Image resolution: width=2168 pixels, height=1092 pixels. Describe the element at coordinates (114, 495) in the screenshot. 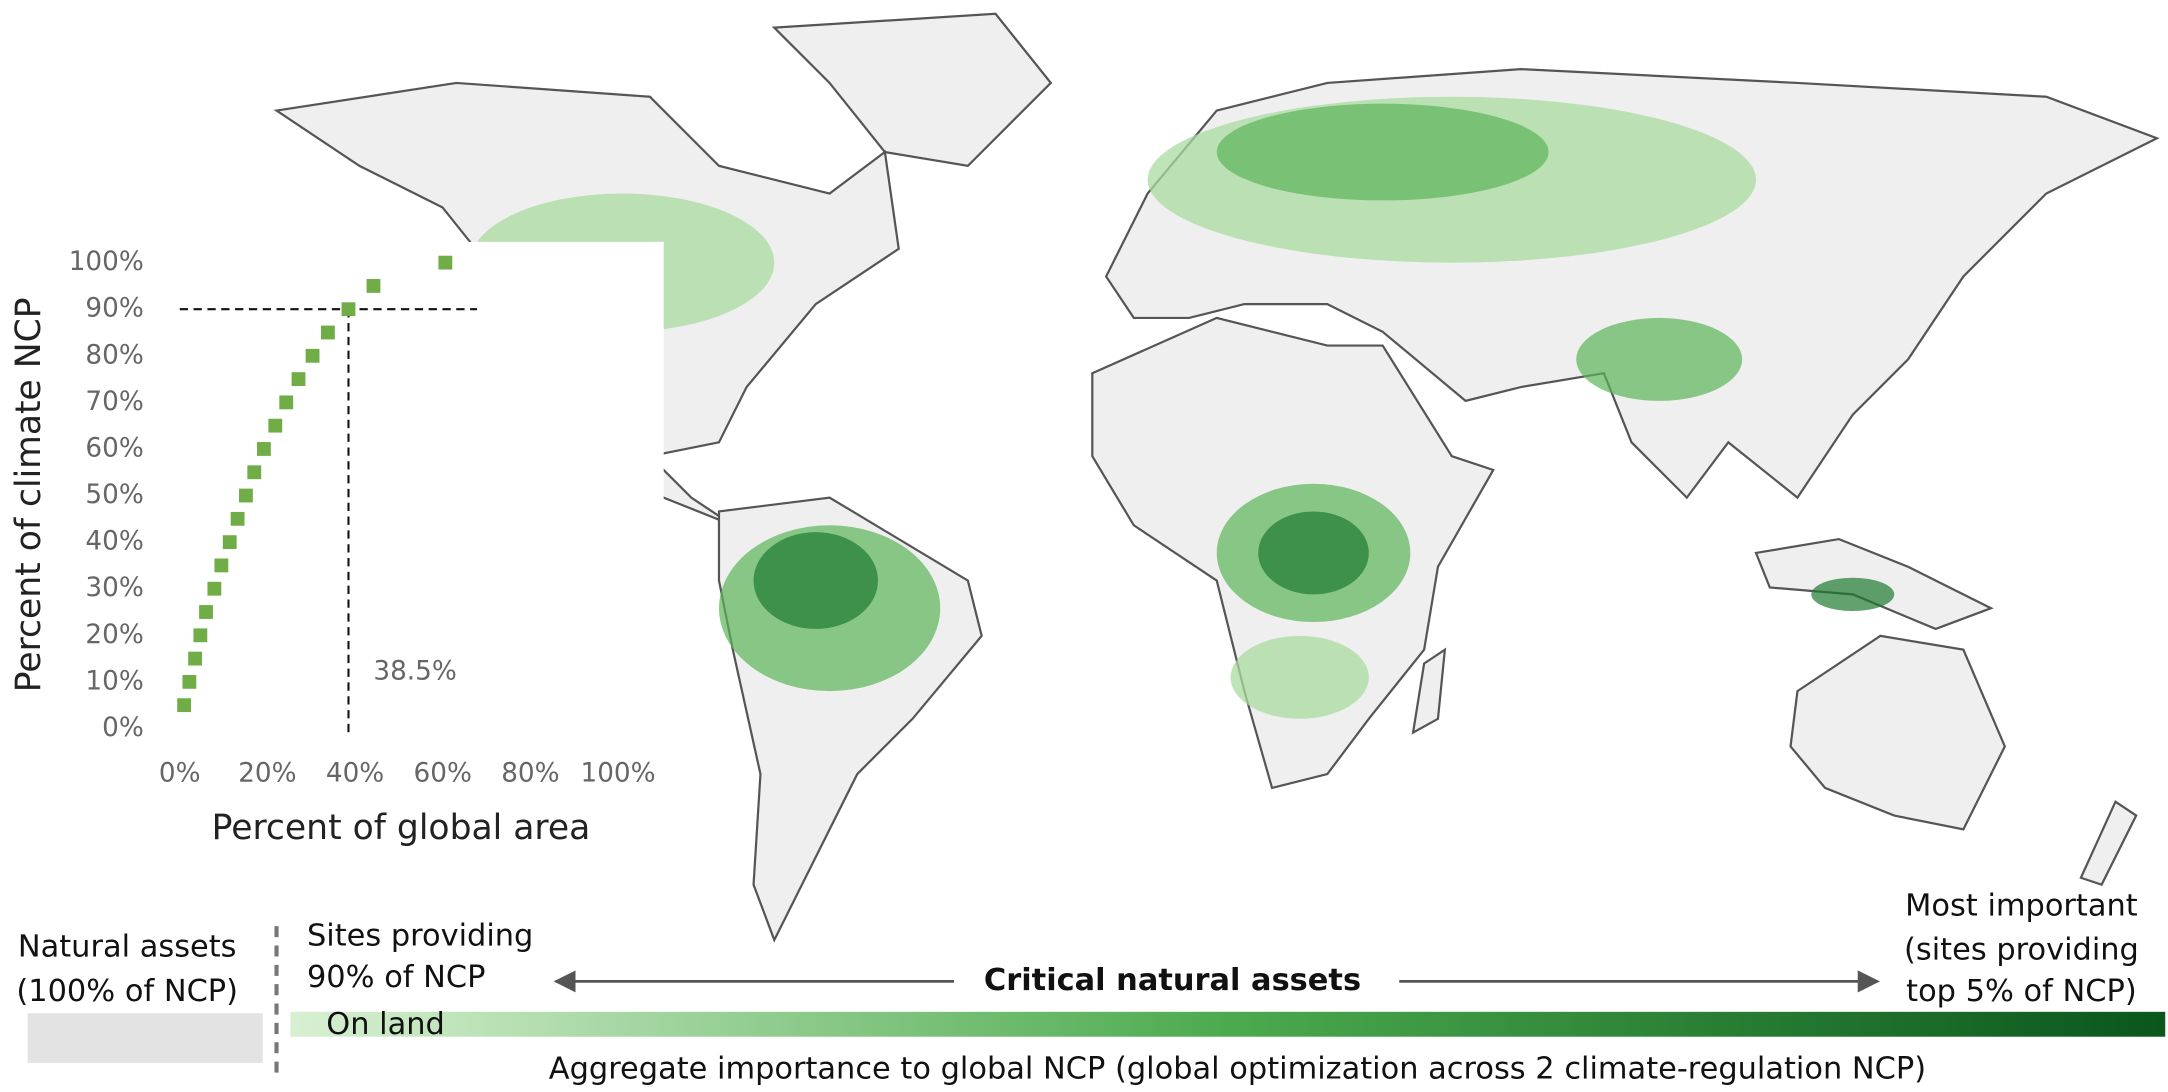

I see `y-tick-label: 50%` at that location.